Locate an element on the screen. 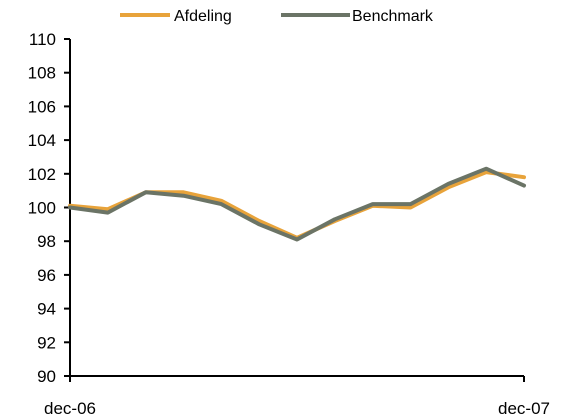 This screenshot has width=566, height=420. y-tick-label: 92 is located at coordinates (46, 342).